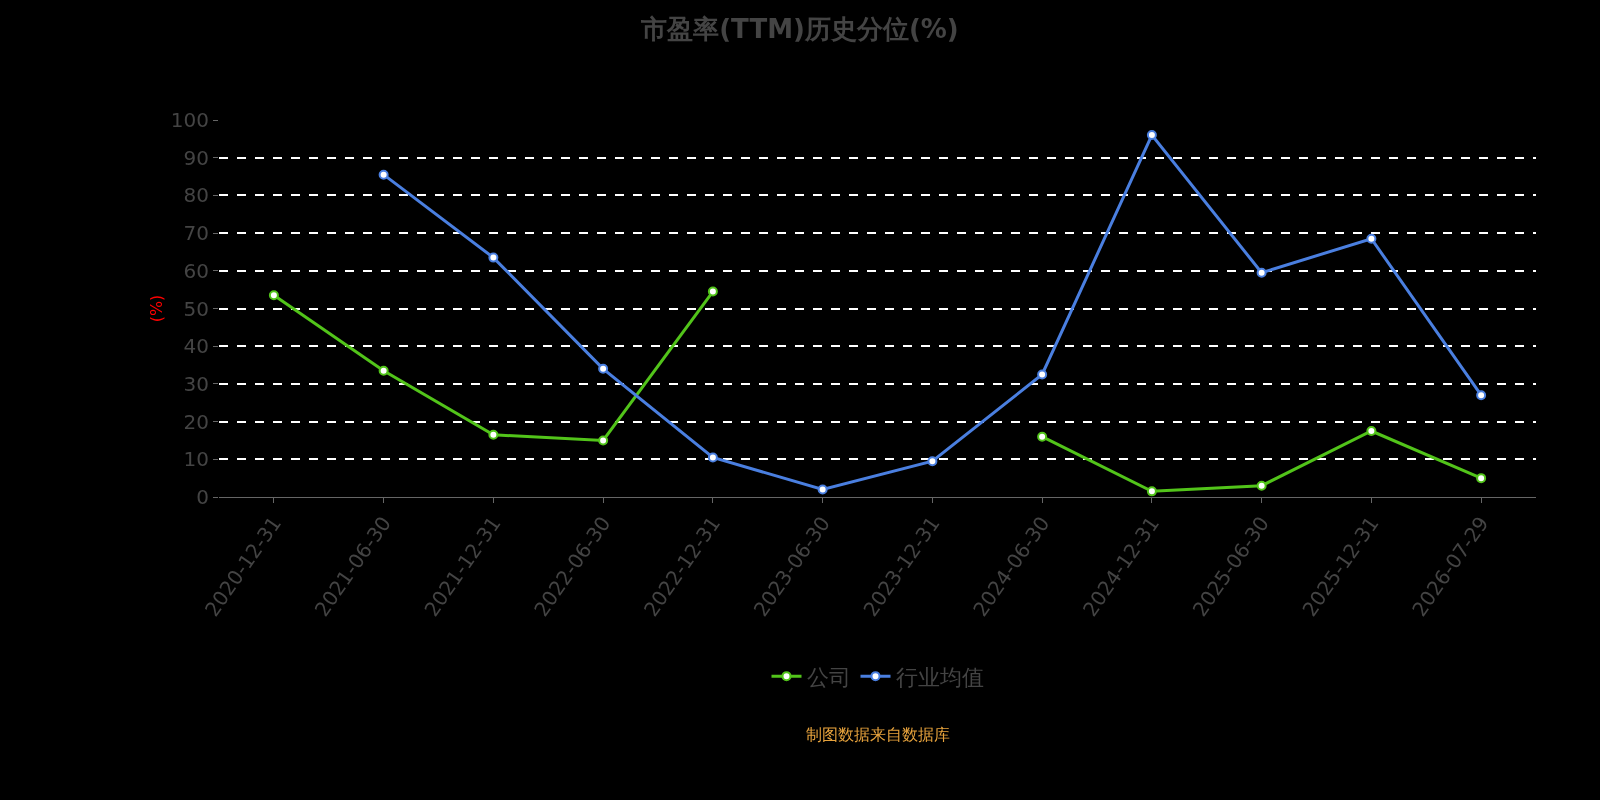  What do you see at coordinates (799, 29) in the screenshot?
I see `chart-title: 市盈率(TTM)历史分位(%)` at bounding box center [799, 29].